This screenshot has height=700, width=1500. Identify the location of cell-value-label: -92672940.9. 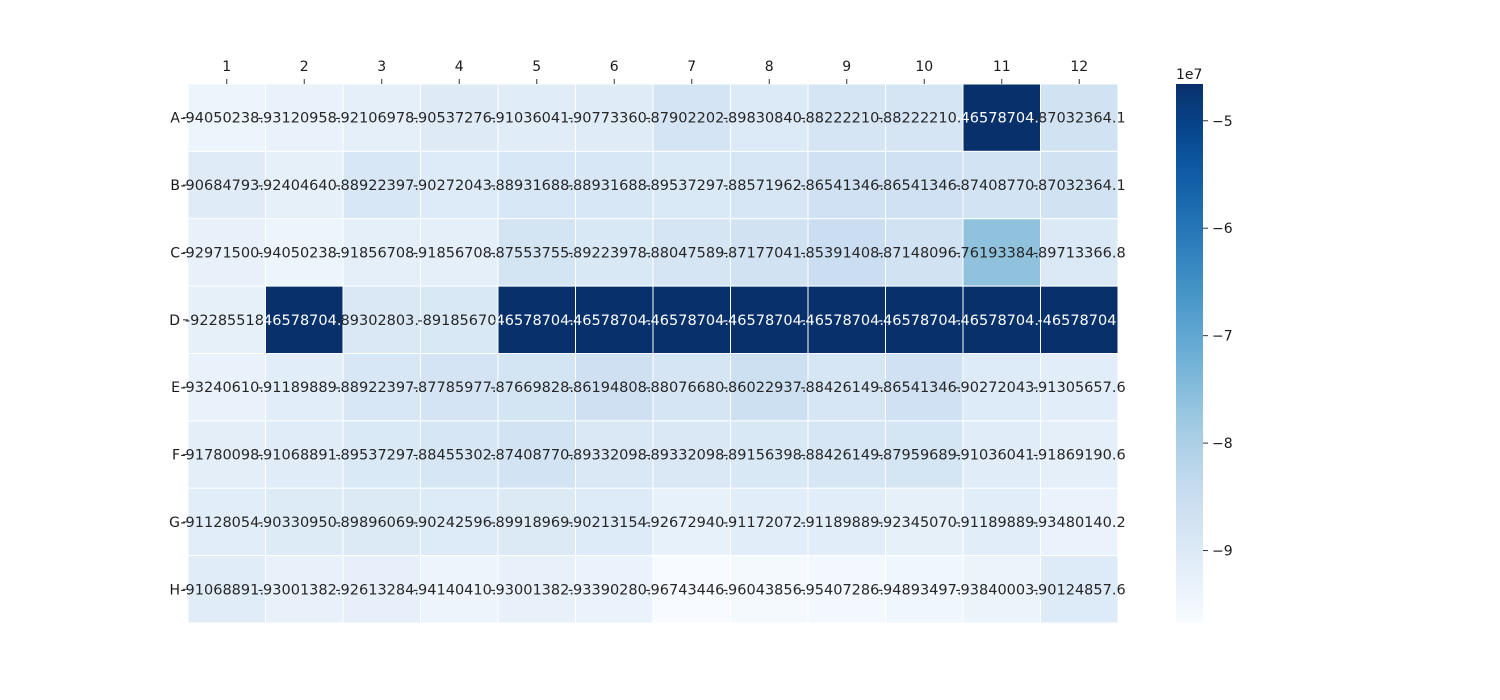
(691, 523).